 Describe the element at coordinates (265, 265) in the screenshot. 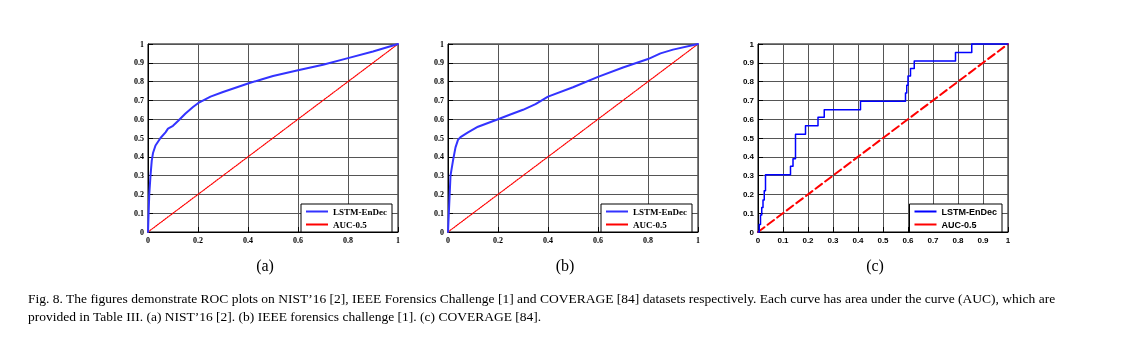

I see `text: (a)` at that location.